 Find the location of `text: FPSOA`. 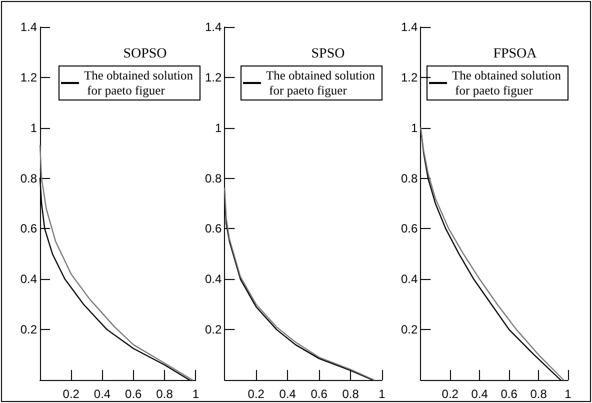

text: FPSOA is located at coordinates (515, 54).